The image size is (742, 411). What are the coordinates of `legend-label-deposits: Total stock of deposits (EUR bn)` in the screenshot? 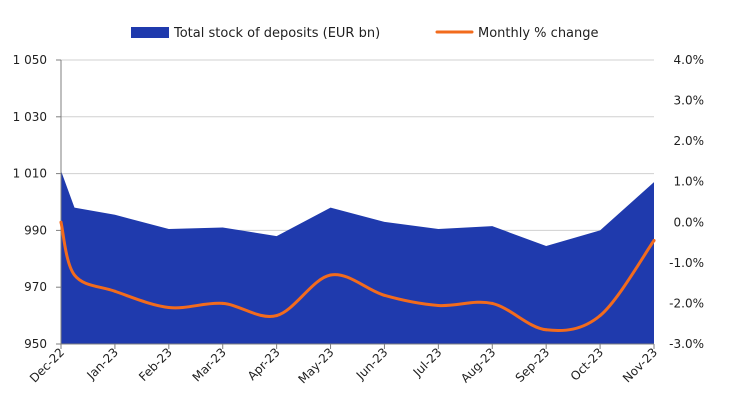 It's located at (276, 33).